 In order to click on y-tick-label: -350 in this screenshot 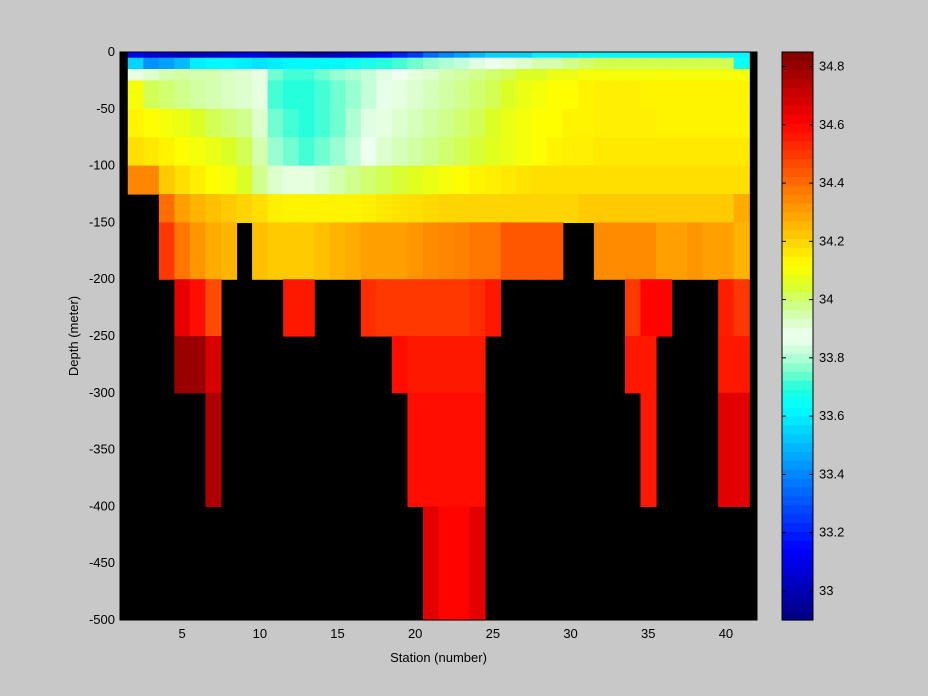, I will do `click(102, 449)`.